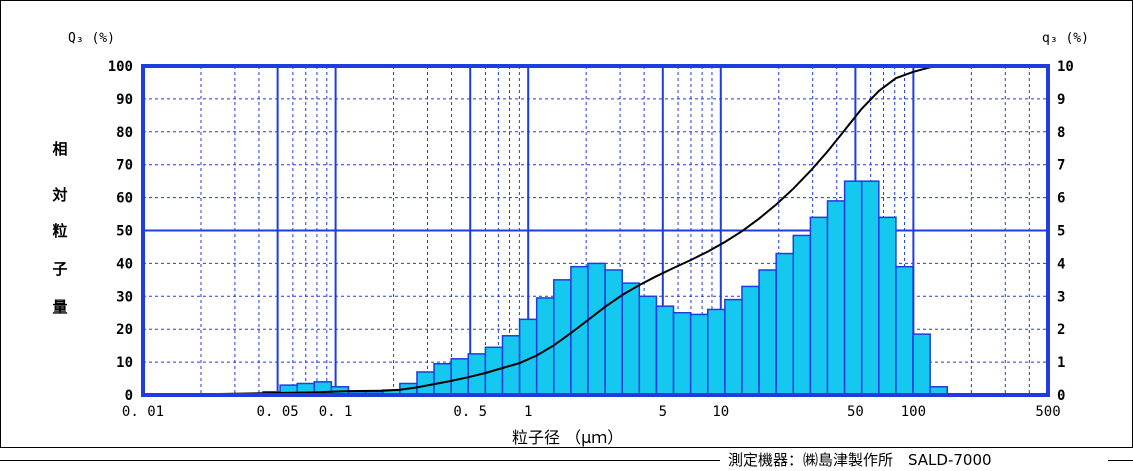 The width and height of the screenshot is (1133, 471). Describe the element at coordinates (124, 166) in the screenshot. I see `y-left-tick-label: 70` at that location.